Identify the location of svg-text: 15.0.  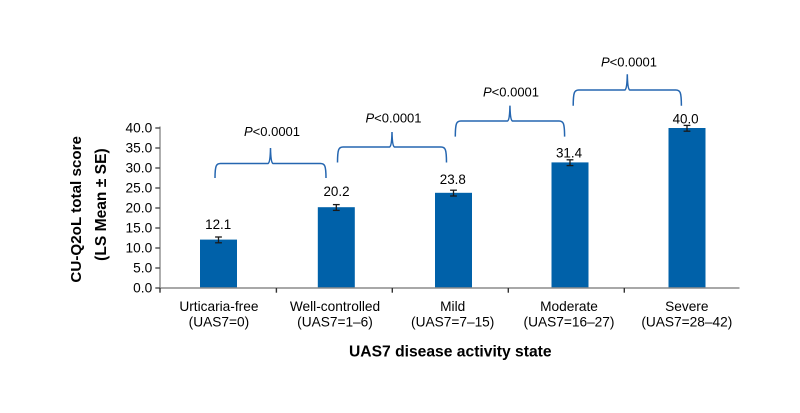
(139, 227).